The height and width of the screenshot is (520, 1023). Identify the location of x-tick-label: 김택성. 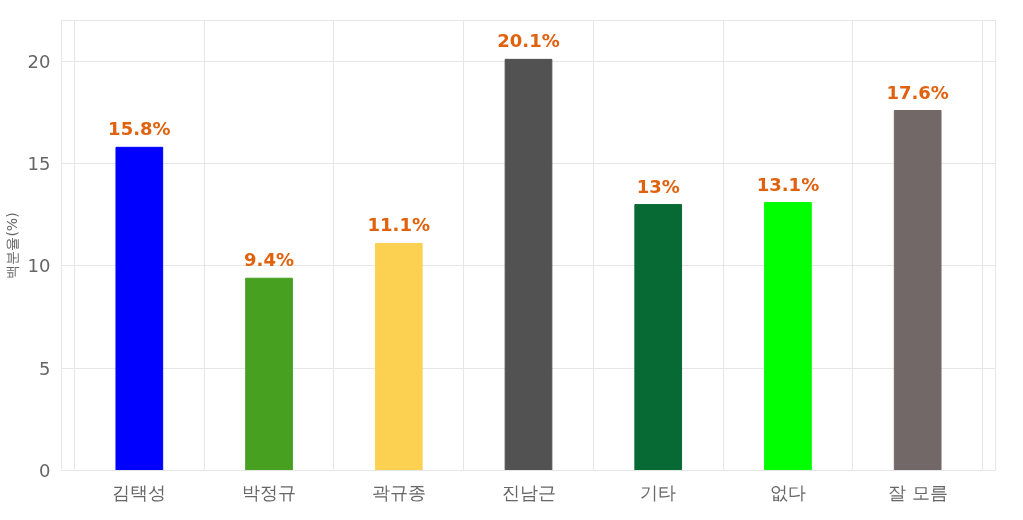
(139, 492).